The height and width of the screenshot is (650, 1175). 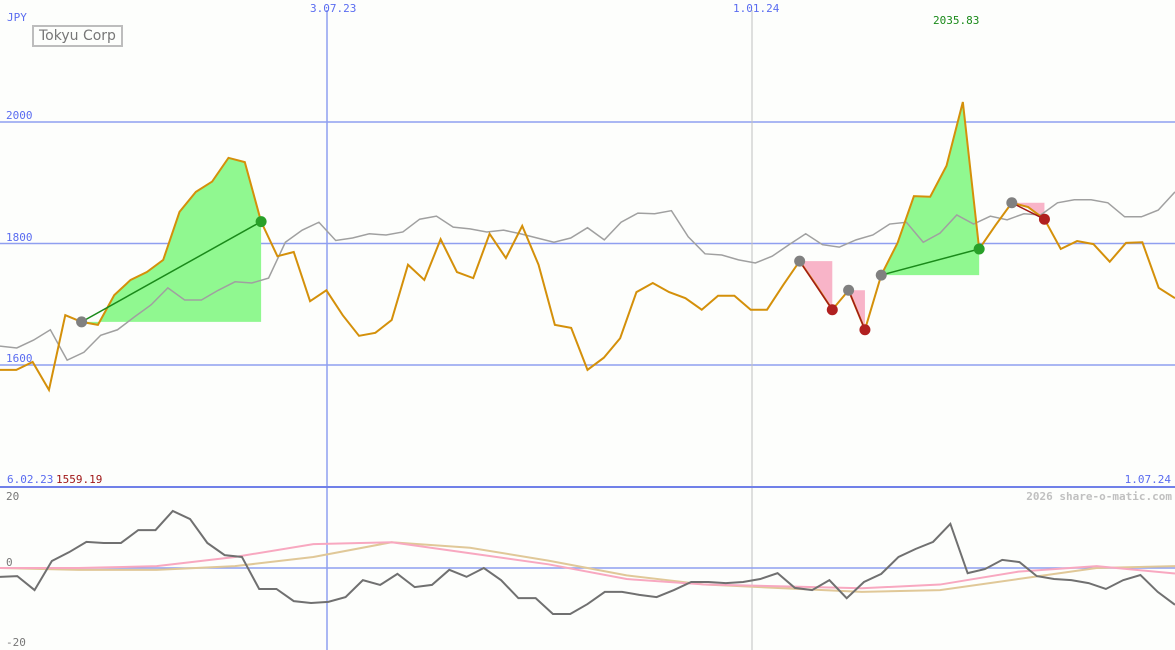 What do you see at coordinates (1099, 496) in the screenshot?
I see `copyright: 2026 share-o-matic.com` at bounding box center [1099, 496].